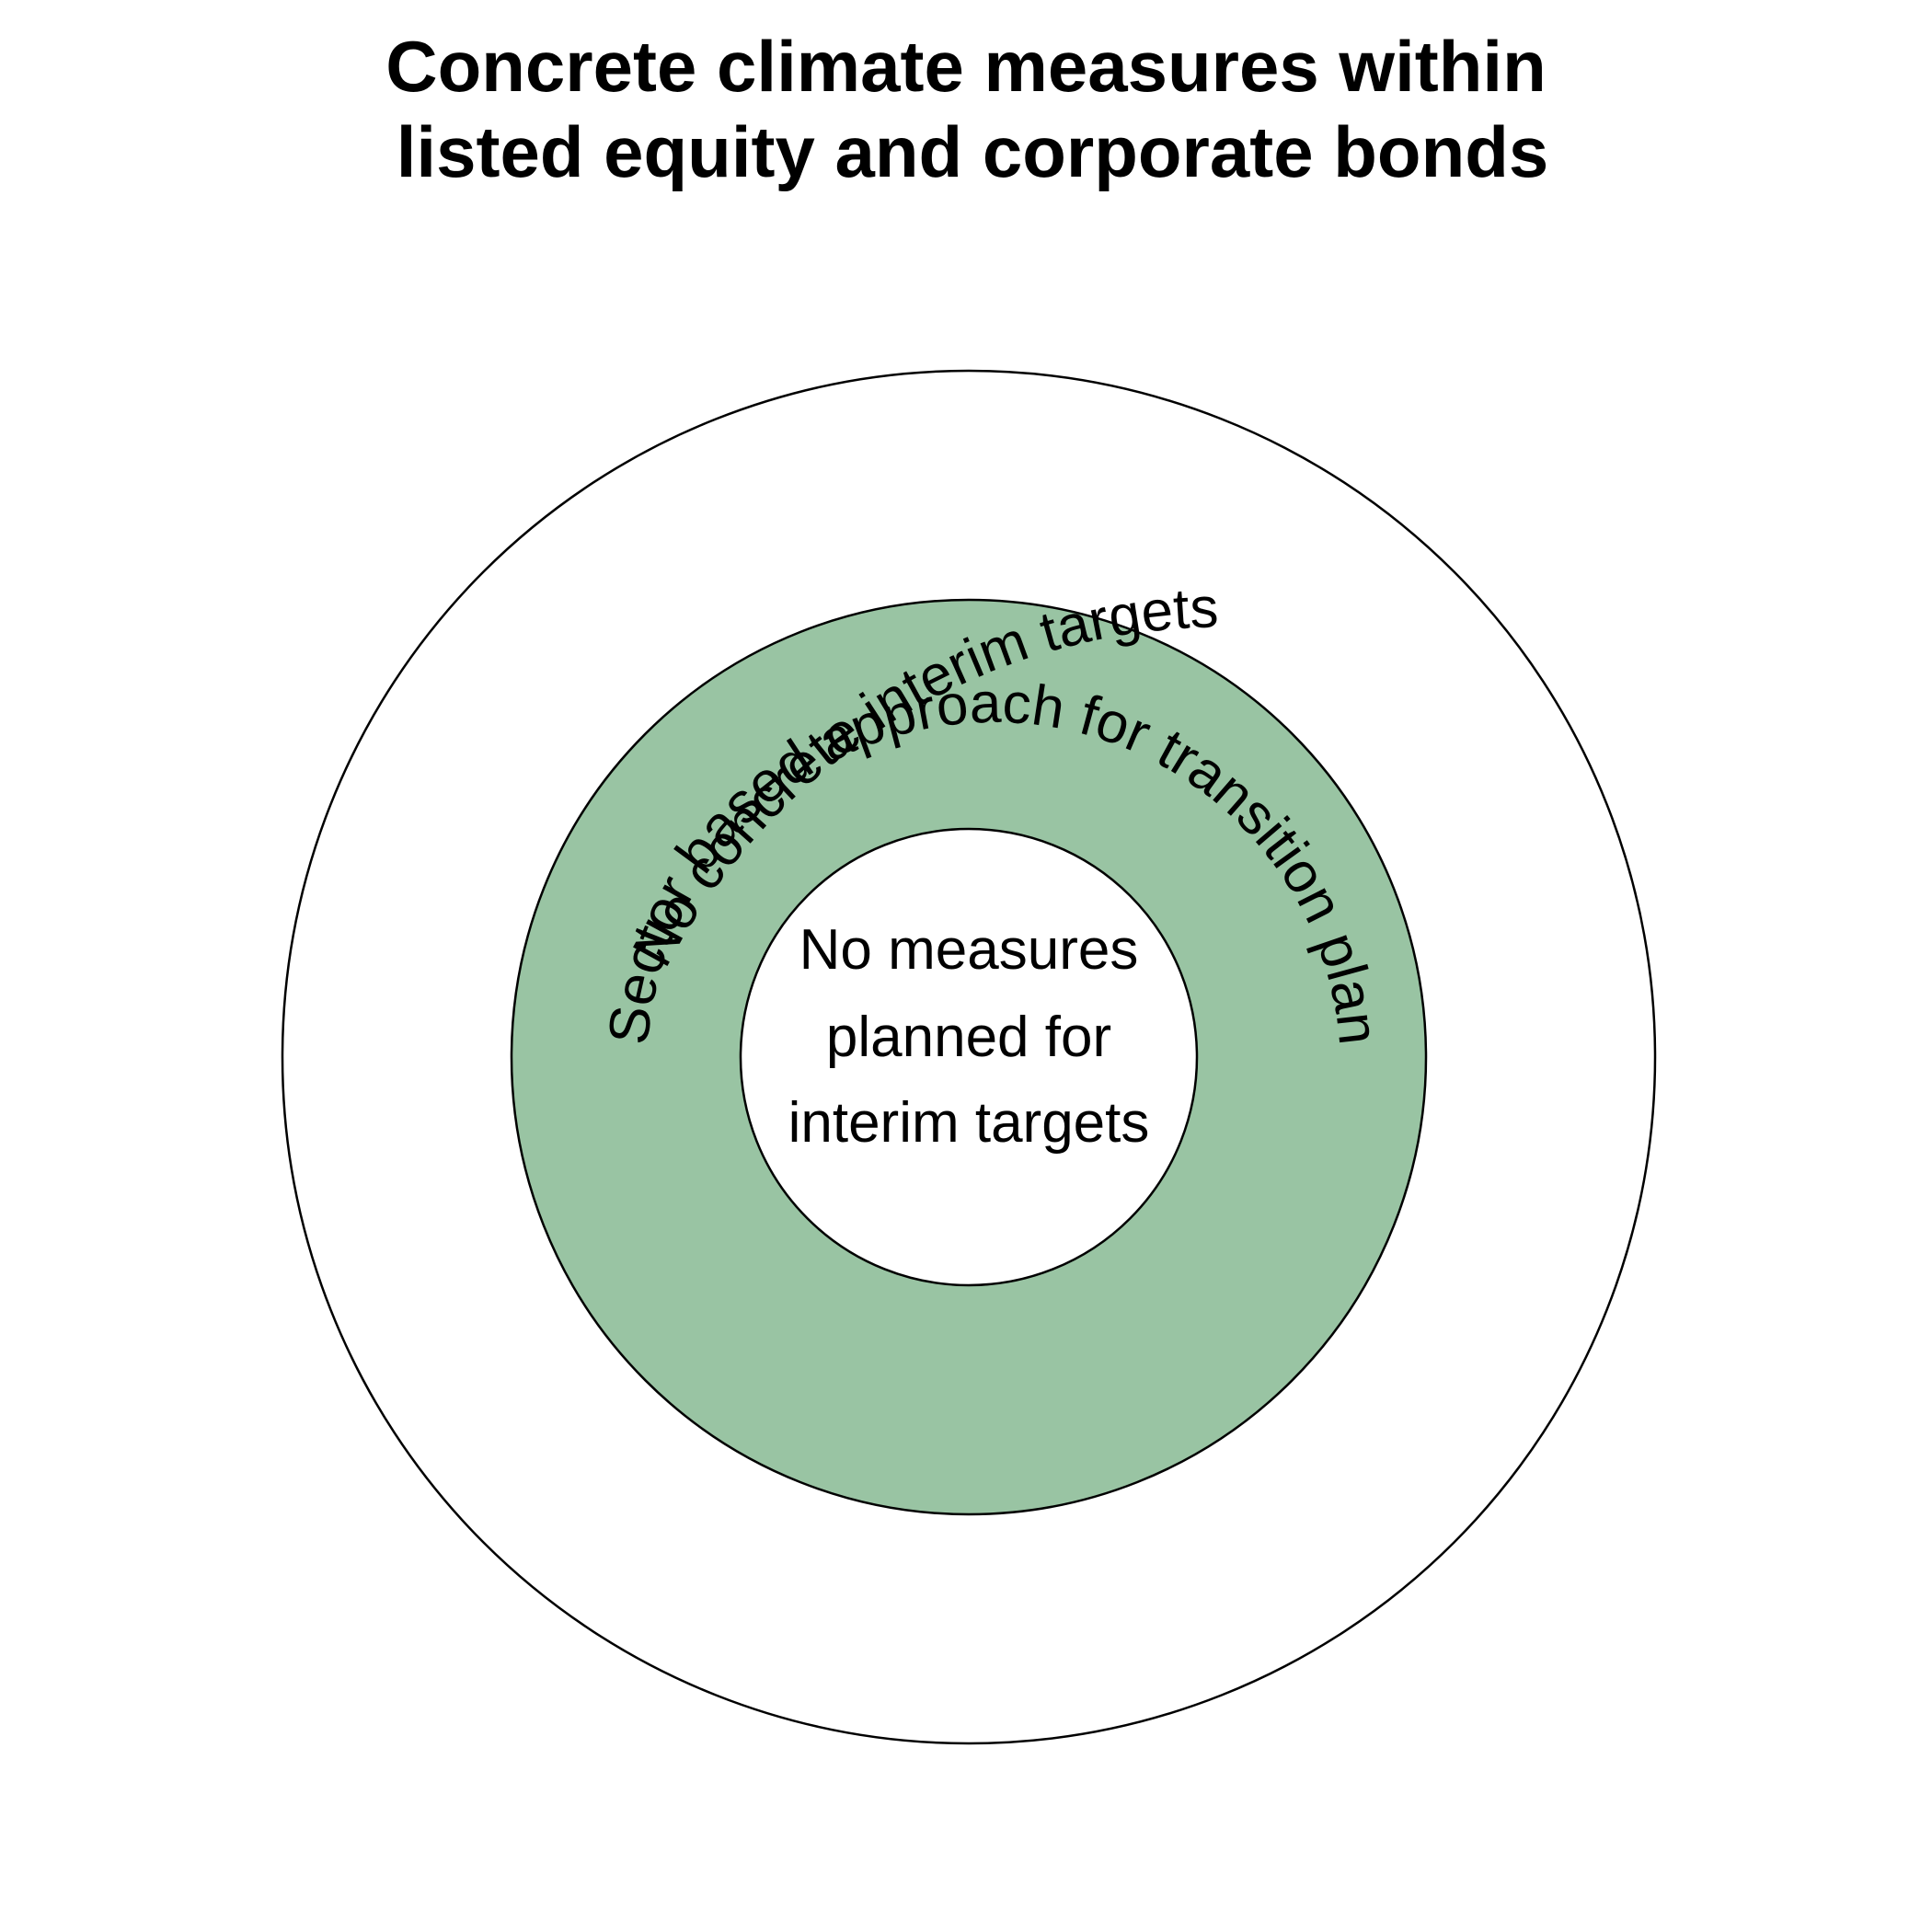  What do you see at coordinates (969, 1123) in the screenshot?
I see `inner-label-line-3: interim targets` at bounding box center [969, 1123].